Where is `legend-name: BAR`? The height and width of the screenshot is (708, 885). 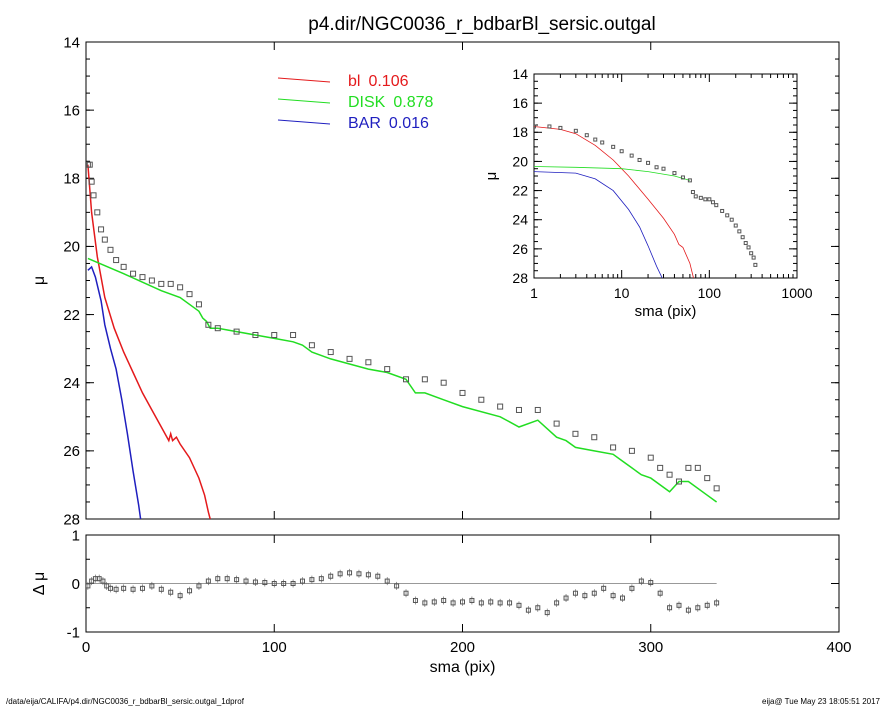 legend-name: BAR is located at coordinates (364, 123).